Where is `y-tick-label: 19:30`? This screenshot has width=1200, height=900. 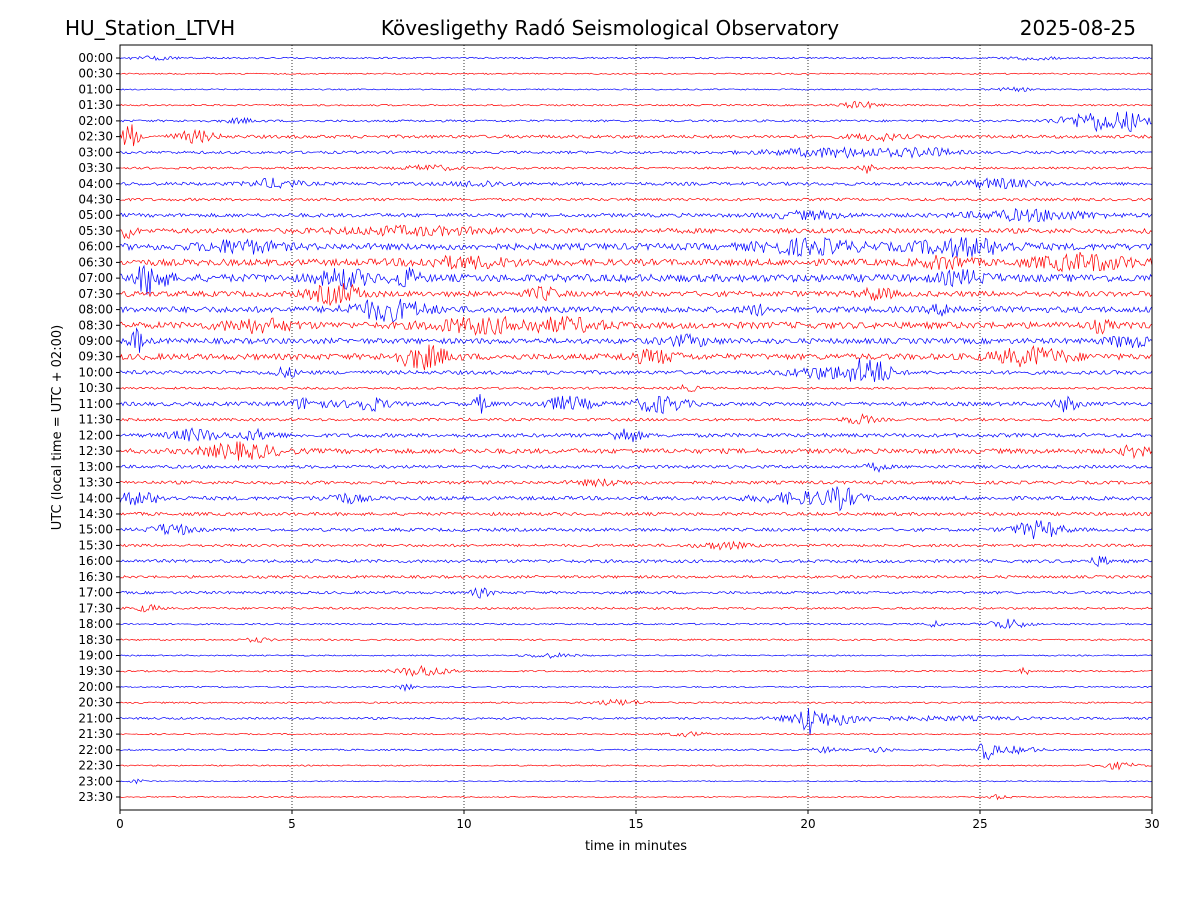
y-tick-label: 19:30 is located at coordinates (95, 671).